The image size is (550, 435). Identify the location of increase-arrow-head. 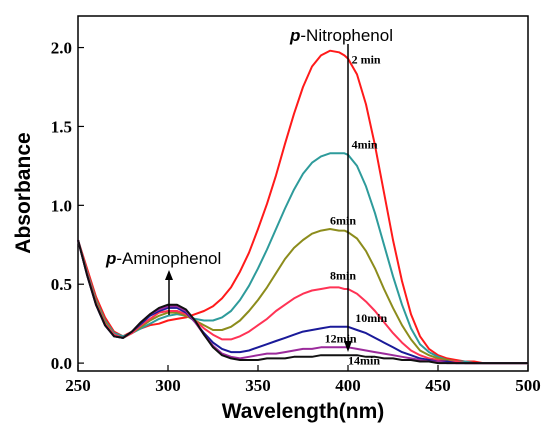
(169, 275).